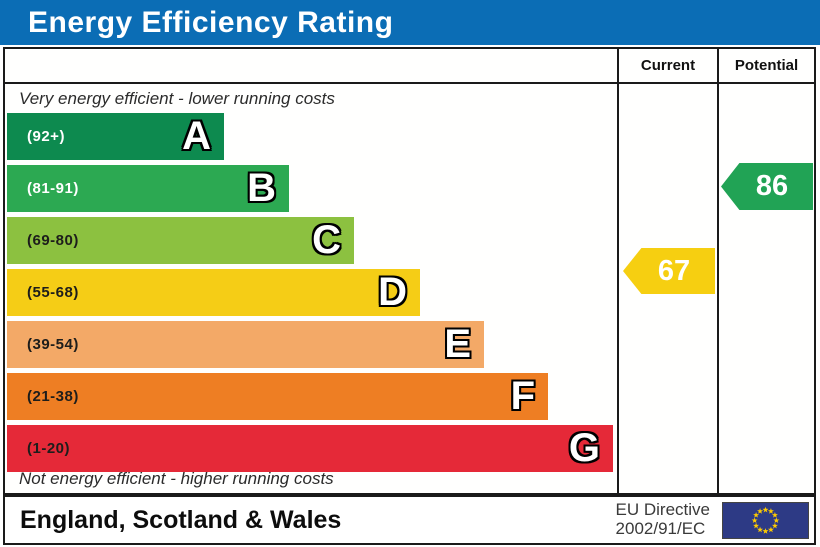  Describe the element at coordinates (261, 188) in the screenshot. I see `band-letter: B` at that location.